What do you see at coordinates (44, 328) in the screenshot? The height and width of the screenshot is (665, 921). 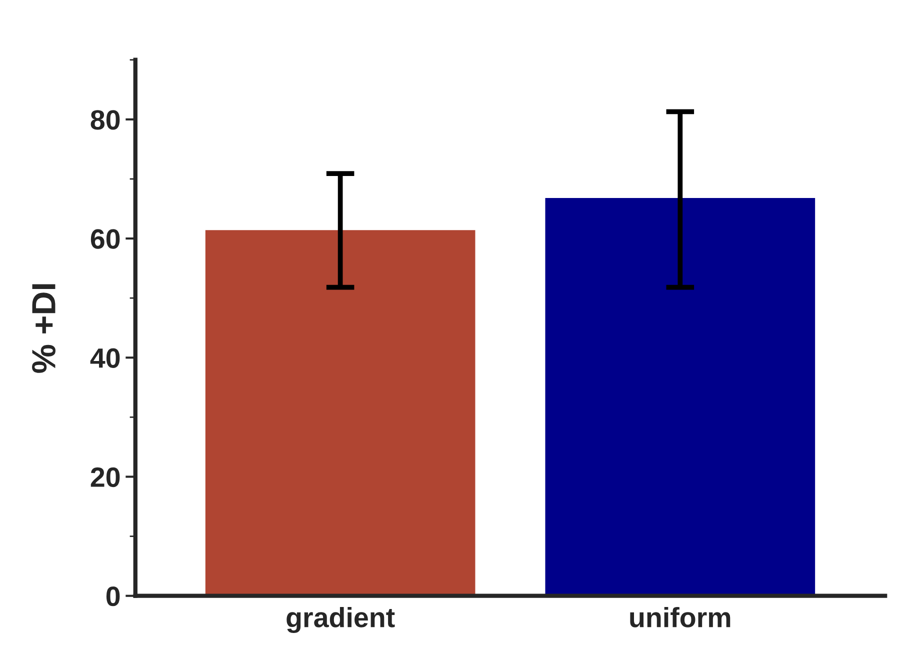 I see `y-axis-title: % +DI` at bounding box center [44, 328].